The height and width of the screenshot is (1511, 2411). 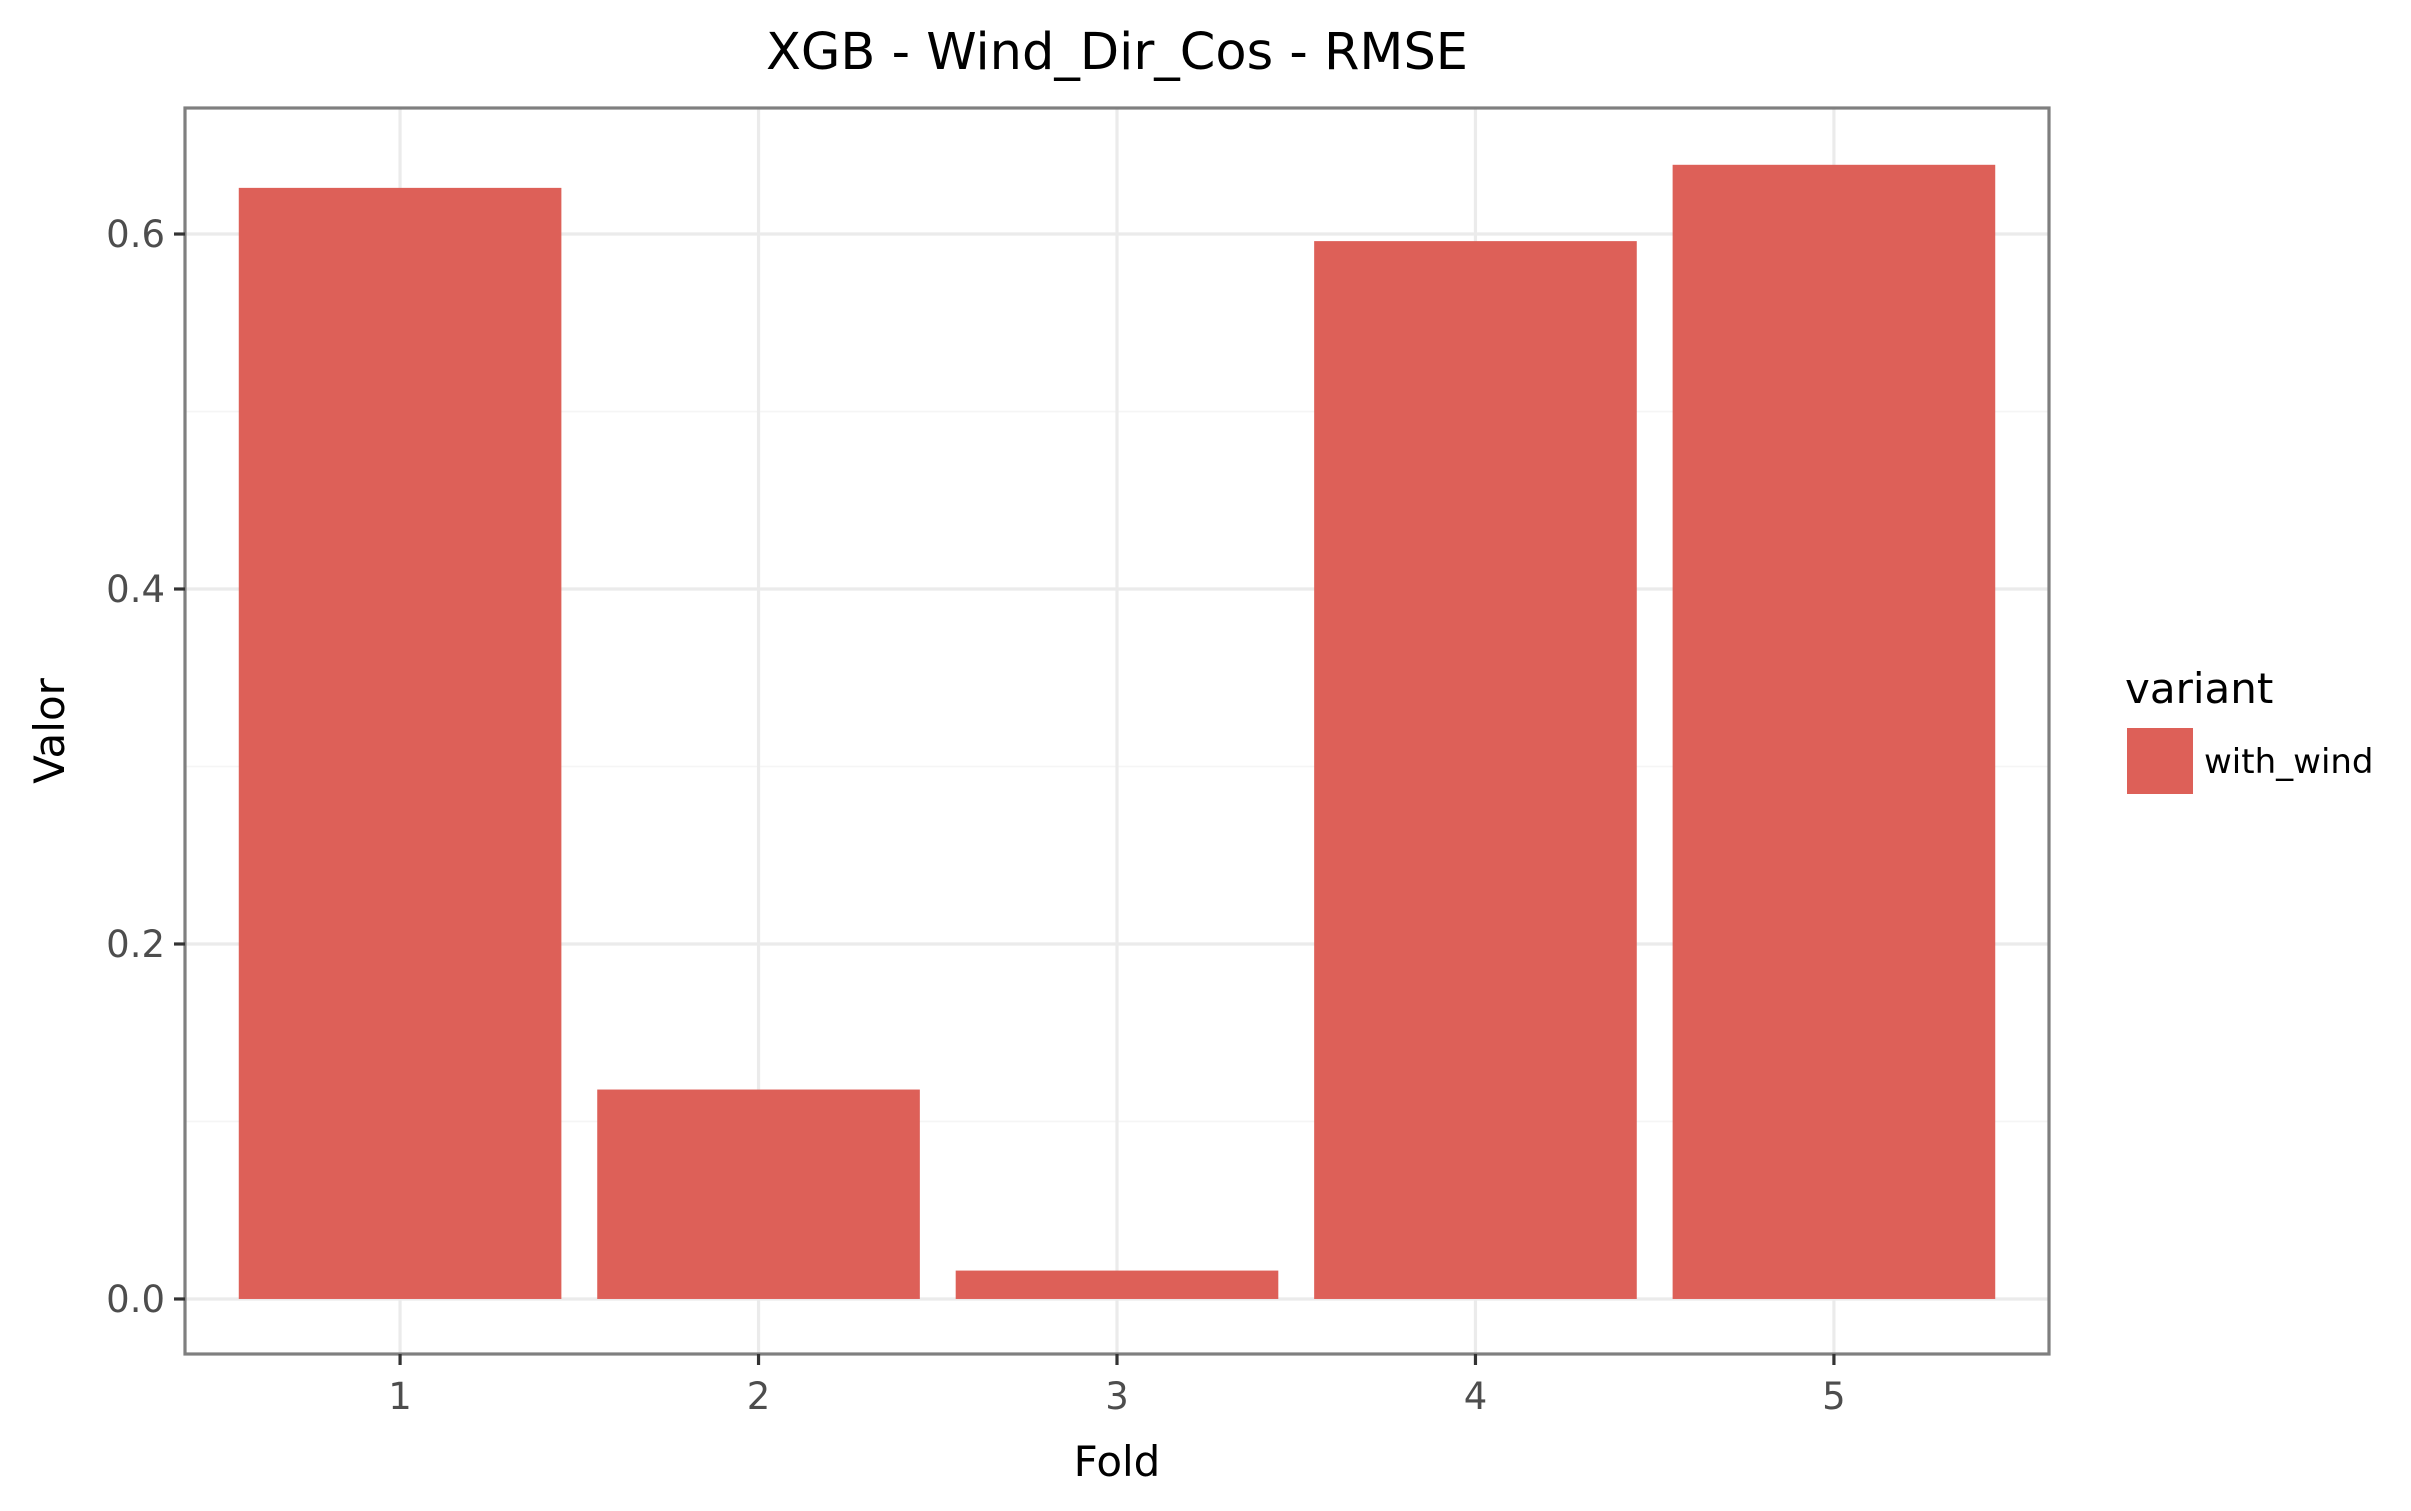 What do you see at coordinates (135, 589) in the screenshot?
I see `y-tick-label: 0.4` at bounding box center [135, 589].